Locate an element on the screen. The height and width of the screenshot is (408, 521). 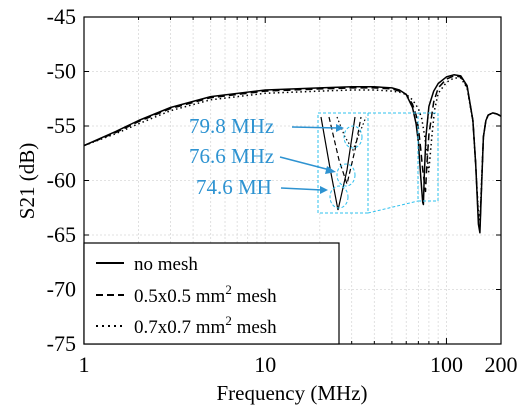
legend-box is located at coordinates (211, 293).